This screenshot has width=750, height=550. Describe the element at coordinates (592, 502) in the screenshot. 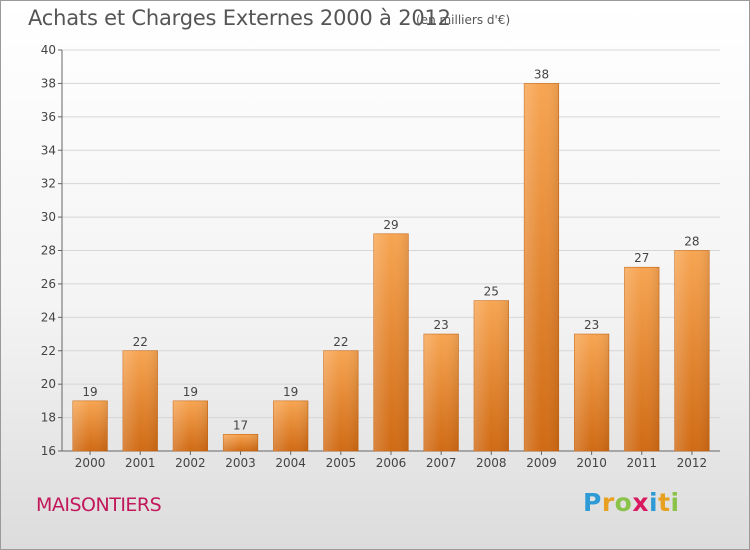

I see `logo-letter: P` at that location.